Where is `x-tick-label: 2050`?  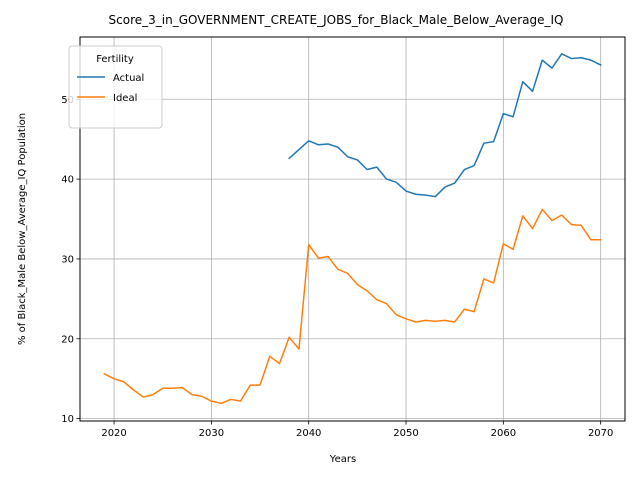 x-tick-label: 2050 is located at coordinates (405, 433).